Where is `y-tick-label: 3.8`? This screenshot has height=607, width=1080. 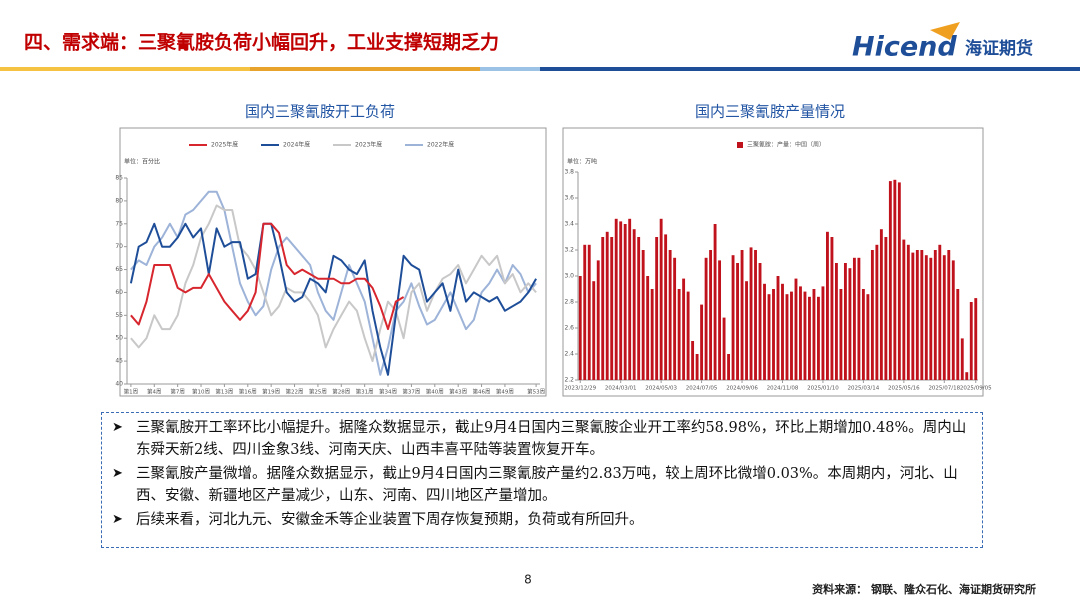 y-tick-label: 3.8 is located at coordinates (569, 172).